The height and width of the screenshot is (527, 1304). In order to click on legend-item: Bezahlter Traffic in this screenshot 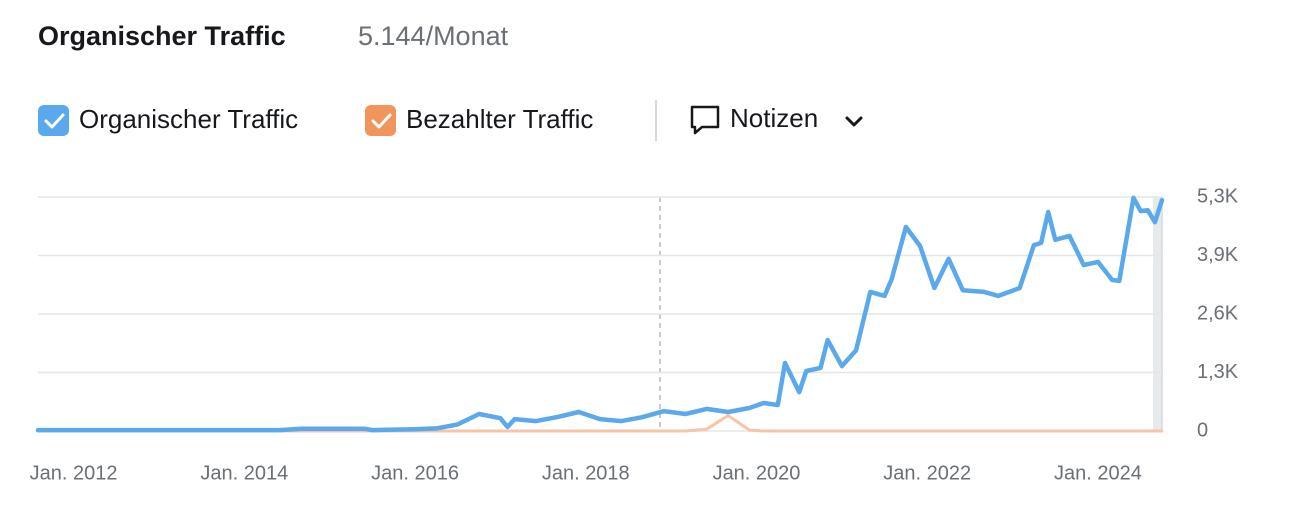, I will do `click(479, 120)`.